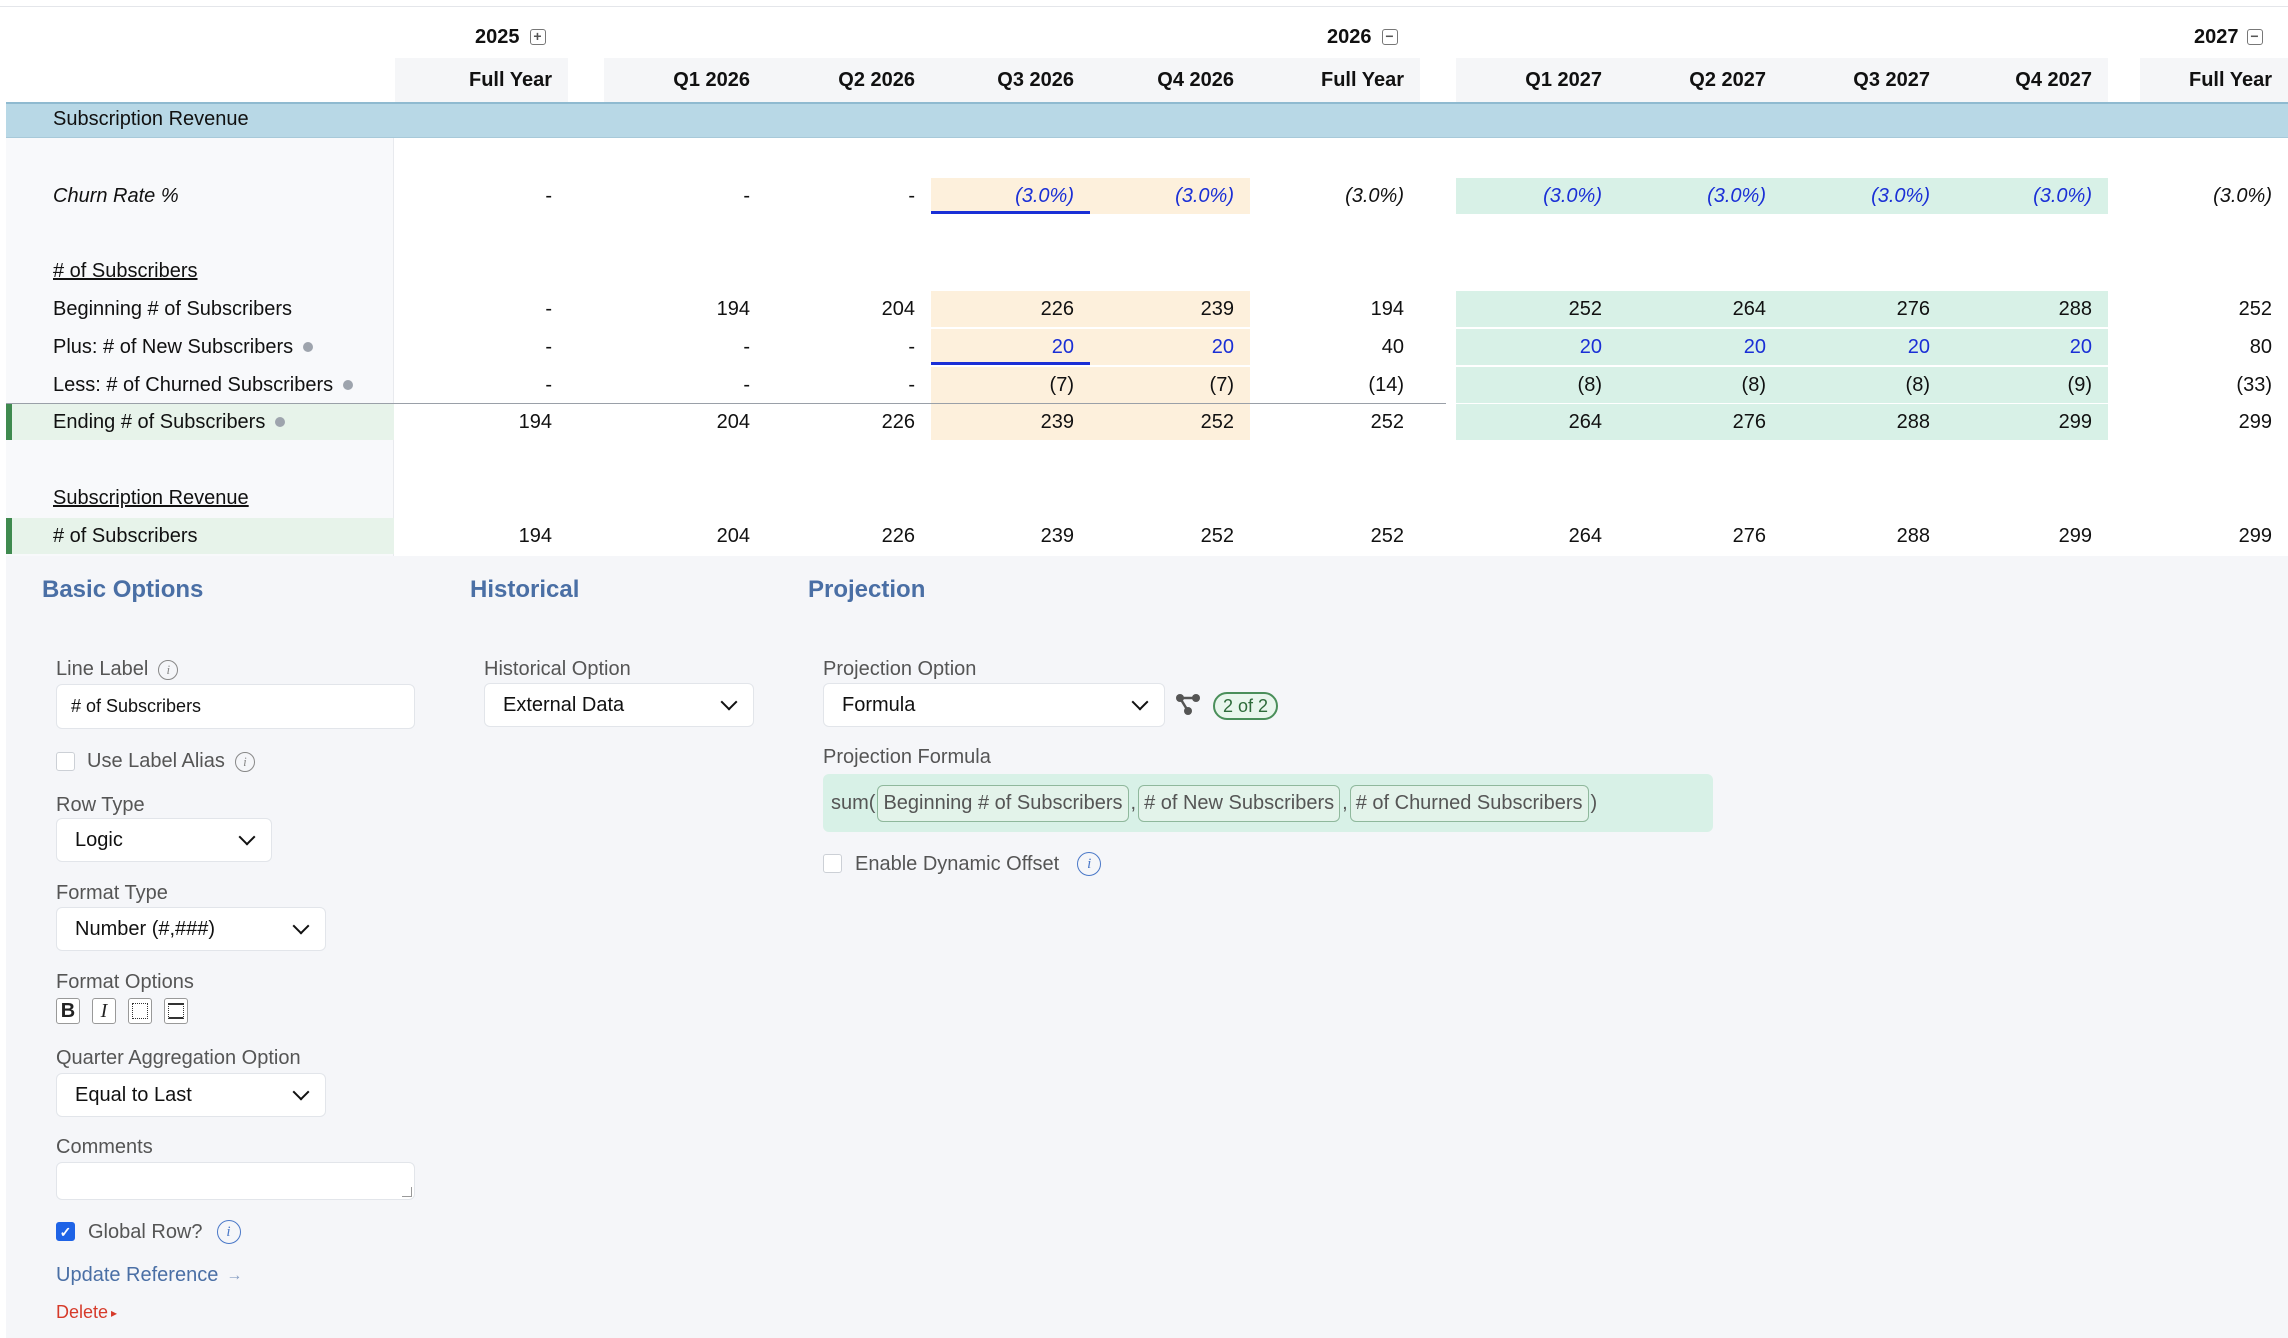 The height and width of the screenshot is (1338, 2288). Describe the element at coordinates (1239, 803) in the screenshot. I see `formula-token: # of New Subscribers` at that location.